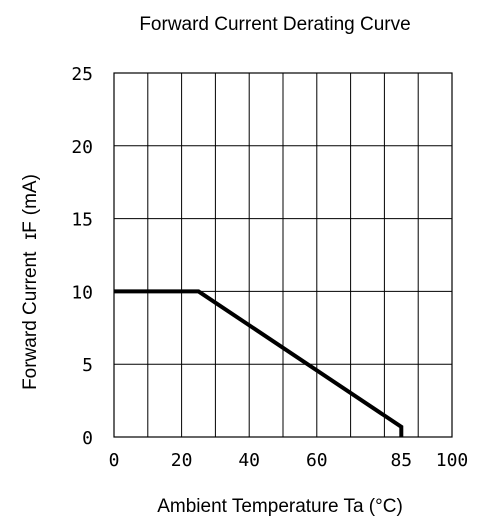  What do you see at coordinates (87, 438) in the screenshot?
I see `y-tick-label: 0` at bounding box center [87, 438].